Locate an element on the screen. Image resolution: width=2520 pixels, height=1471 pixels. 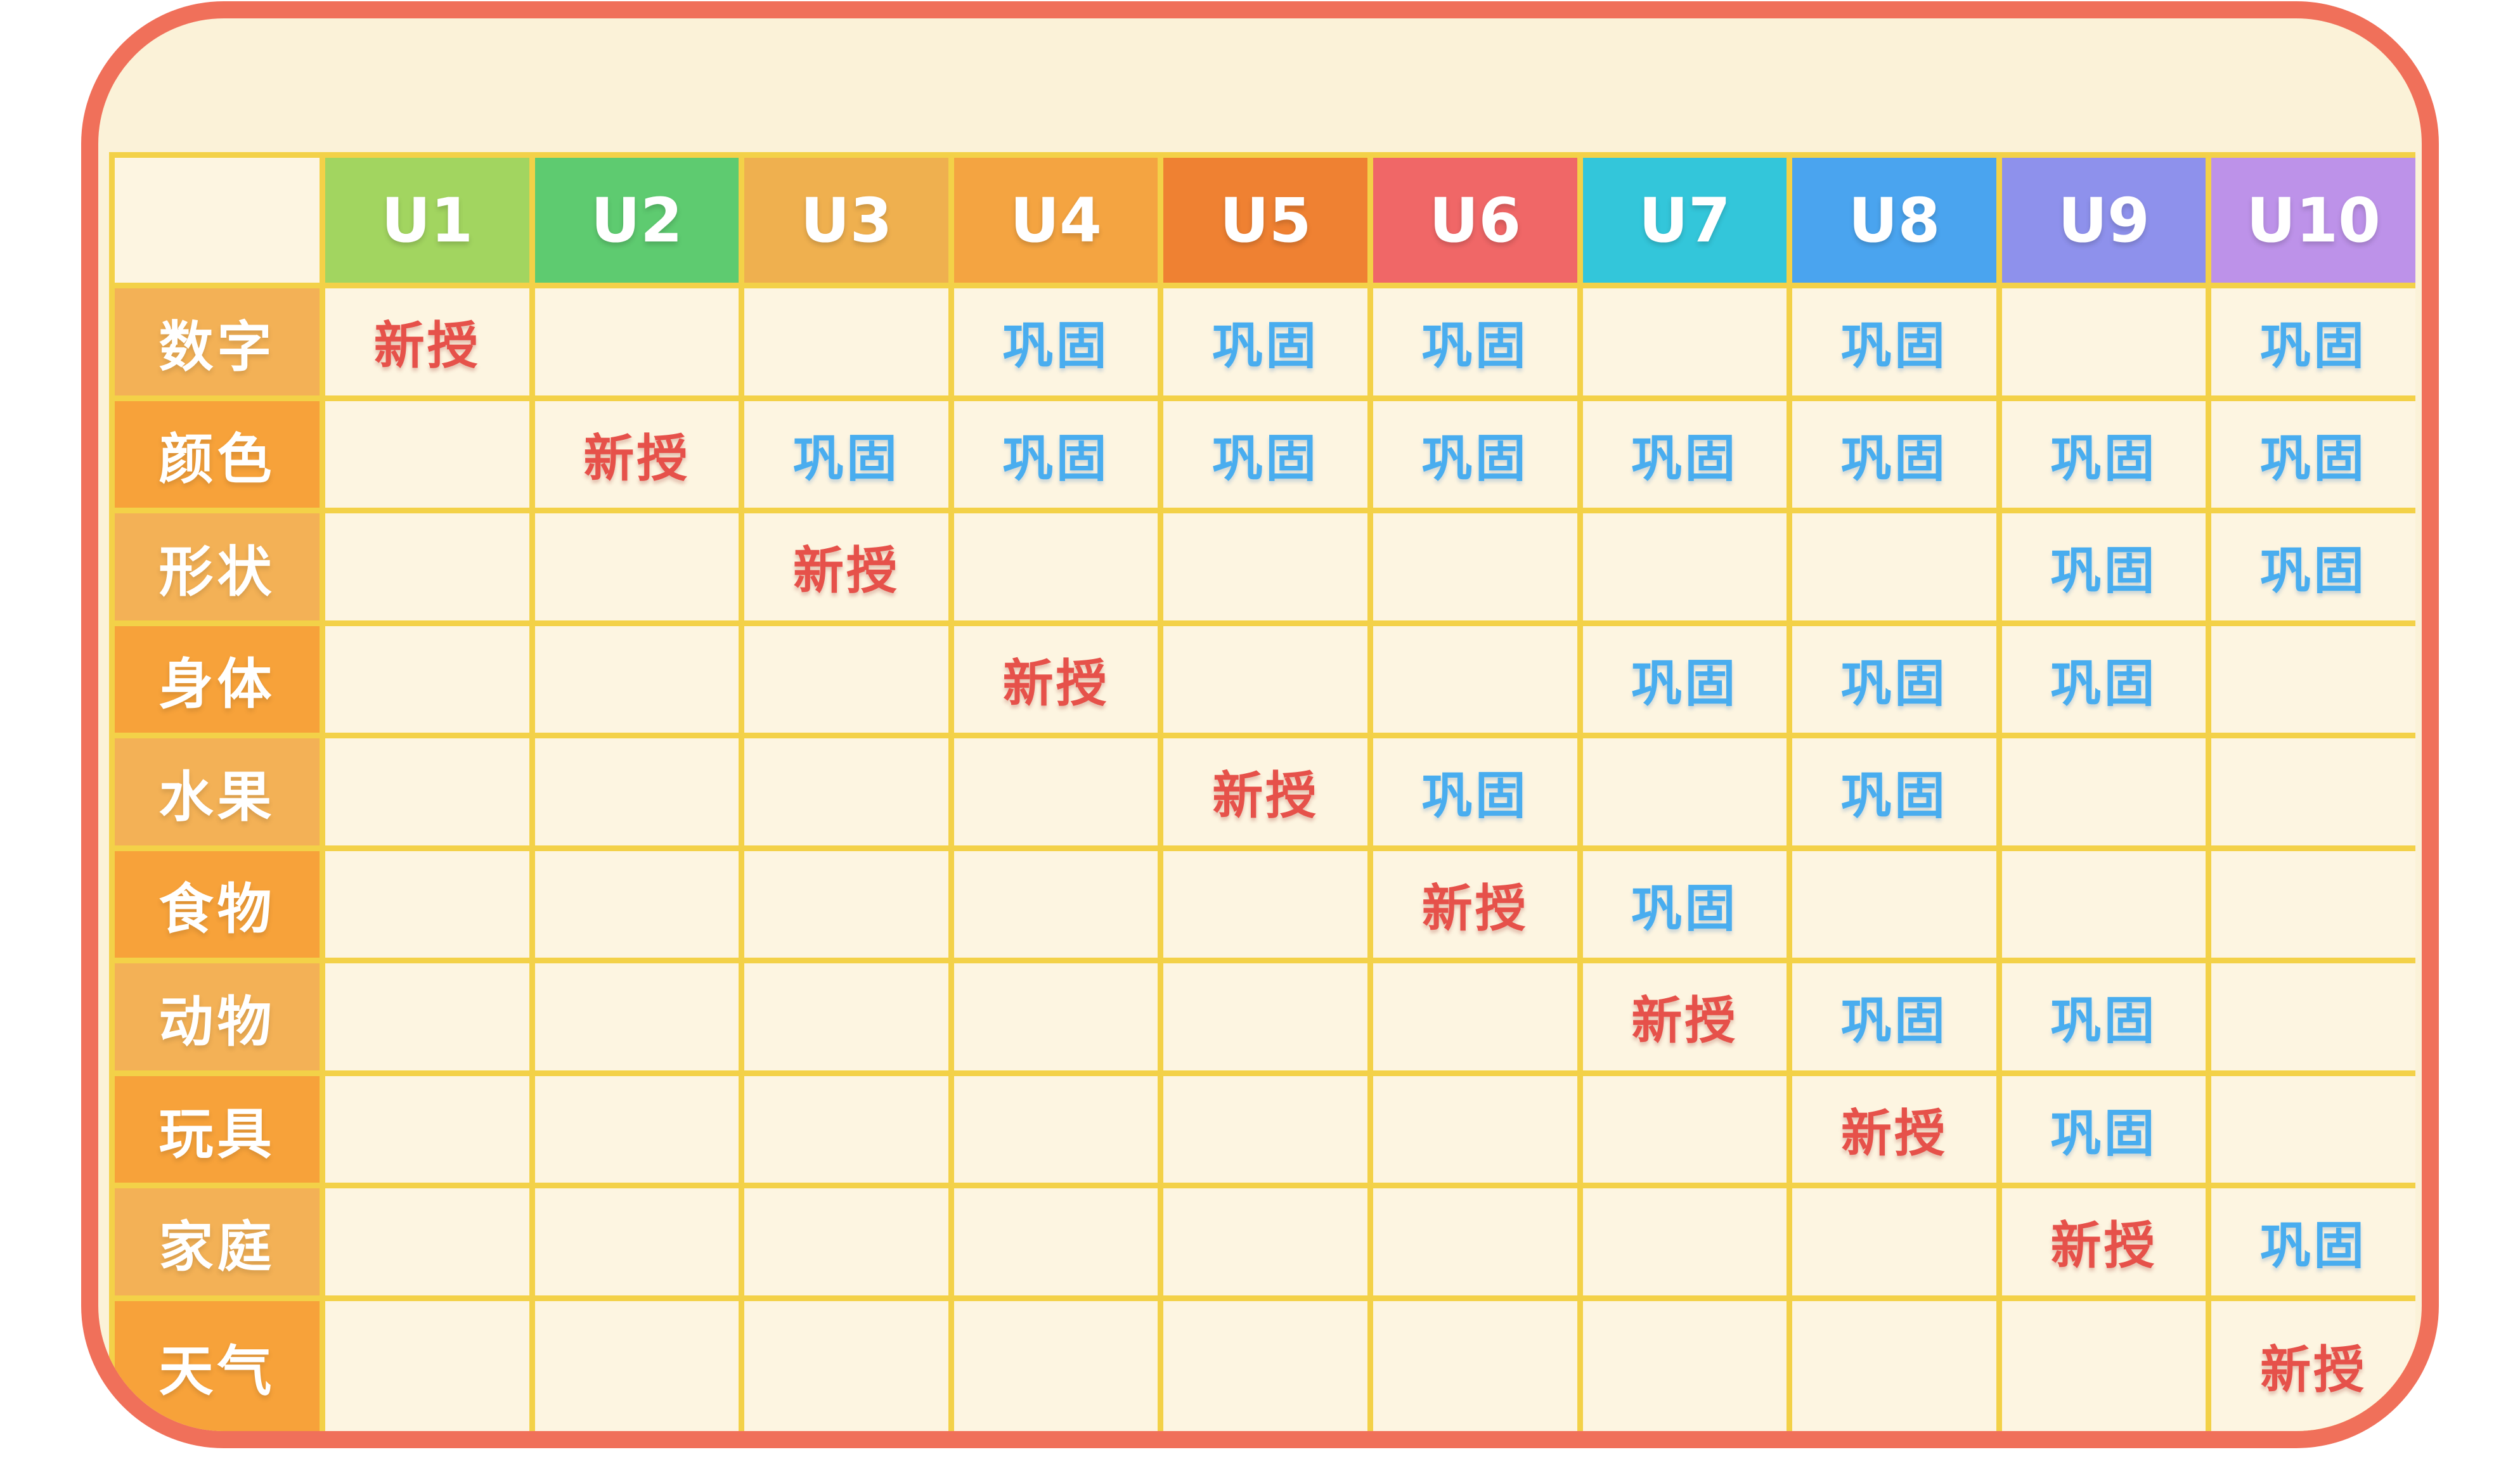
cell-r4-u10 is located at coordinates (2313, 679).